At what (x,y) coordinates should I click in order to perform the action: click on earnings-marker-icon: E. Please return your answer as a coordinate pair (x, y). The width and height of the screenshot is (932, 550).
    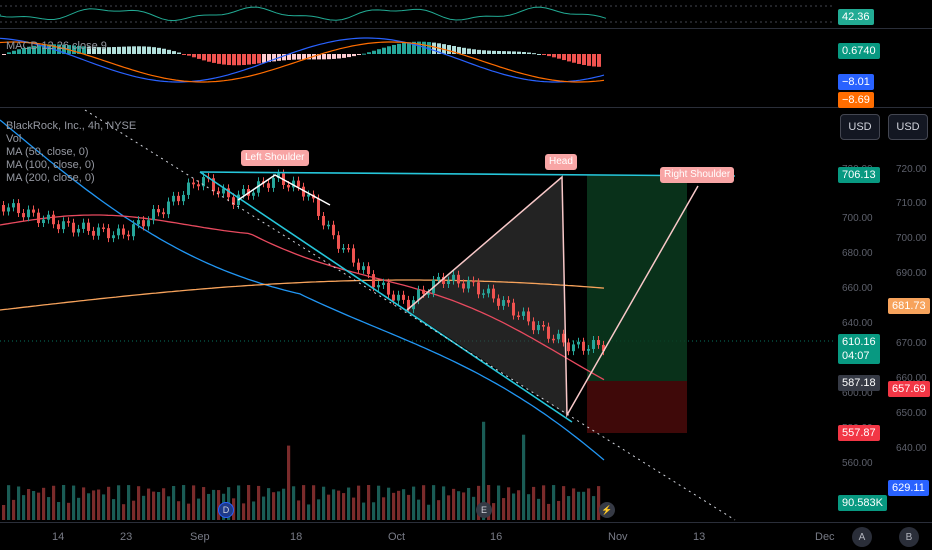
    Looking at the image, I should click on (484, 510).